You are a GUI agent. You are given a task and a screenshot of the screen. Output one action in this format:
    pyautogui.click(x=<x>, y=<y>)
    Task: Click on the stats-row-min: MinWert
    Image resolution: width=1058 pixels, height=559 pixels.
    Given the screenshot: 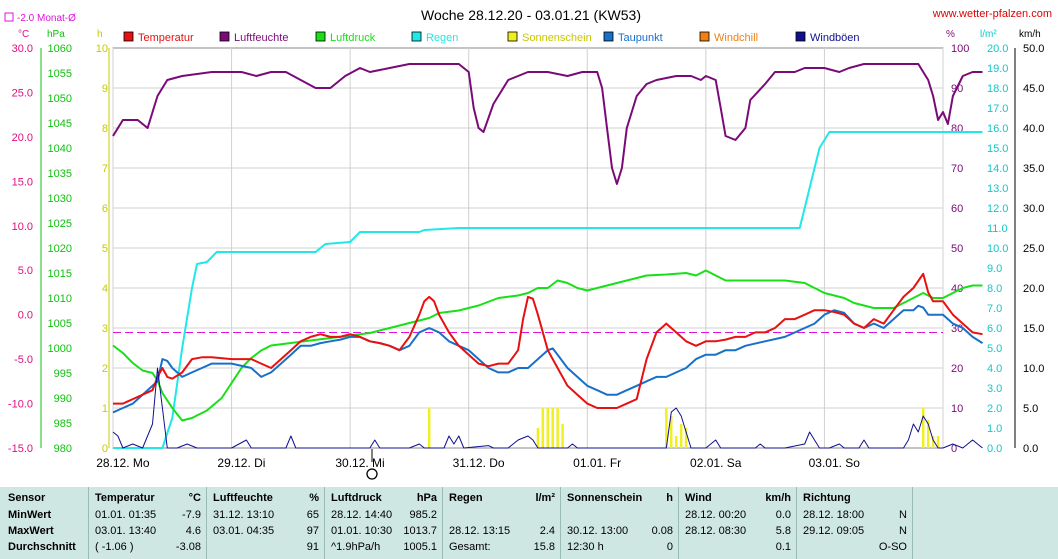 What is the action you would take?
    pyautogui.click(x=30, y=515)
    